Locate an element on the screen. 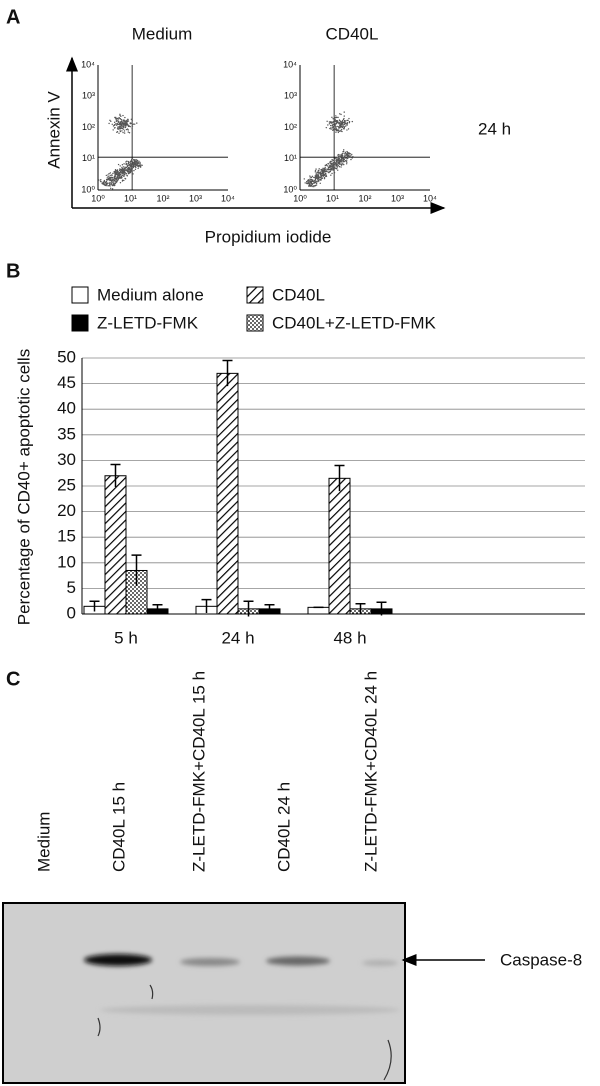 The height and width of the screenshot is (1086, 600). event-cloud is located at coordinates (328, 149).